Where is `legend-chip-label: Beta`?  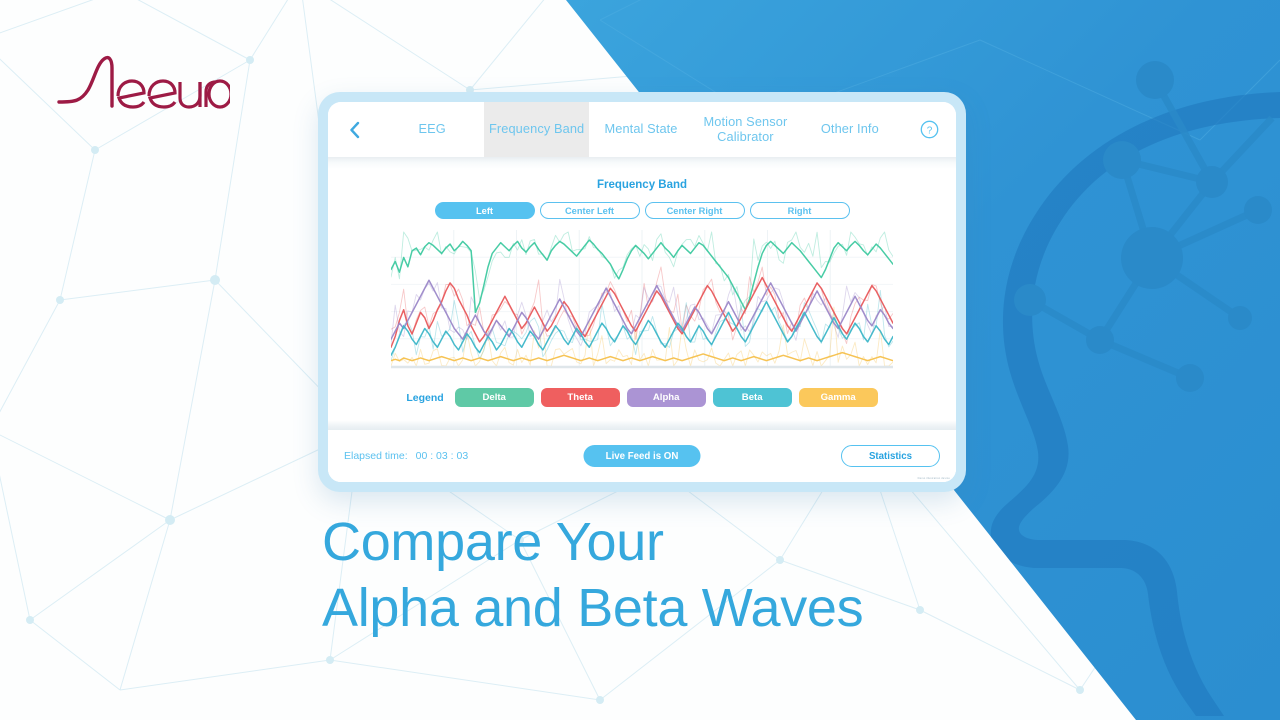 legend-chip-label: Beta is located at coordinates (752, 397).